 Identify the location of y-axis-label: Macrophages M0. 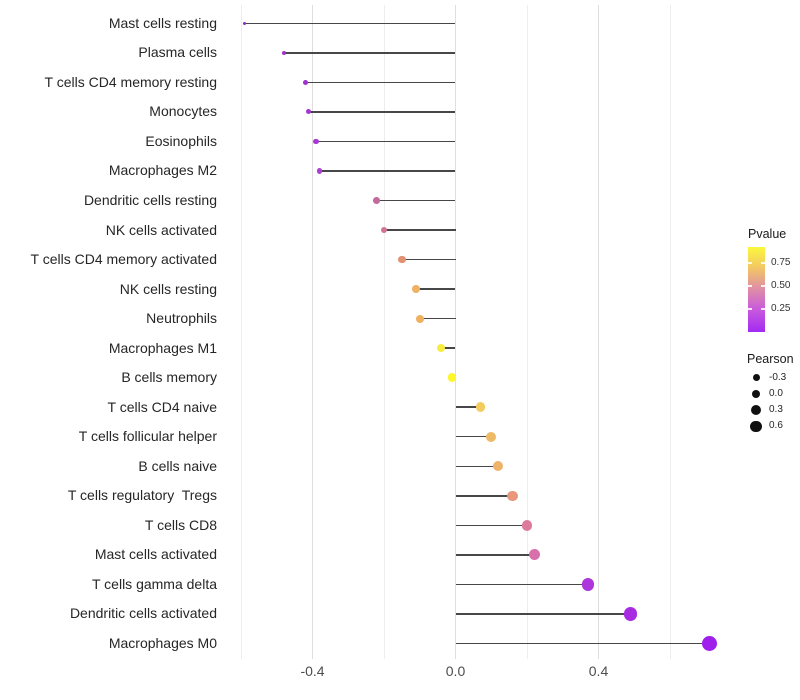
(162, 642).